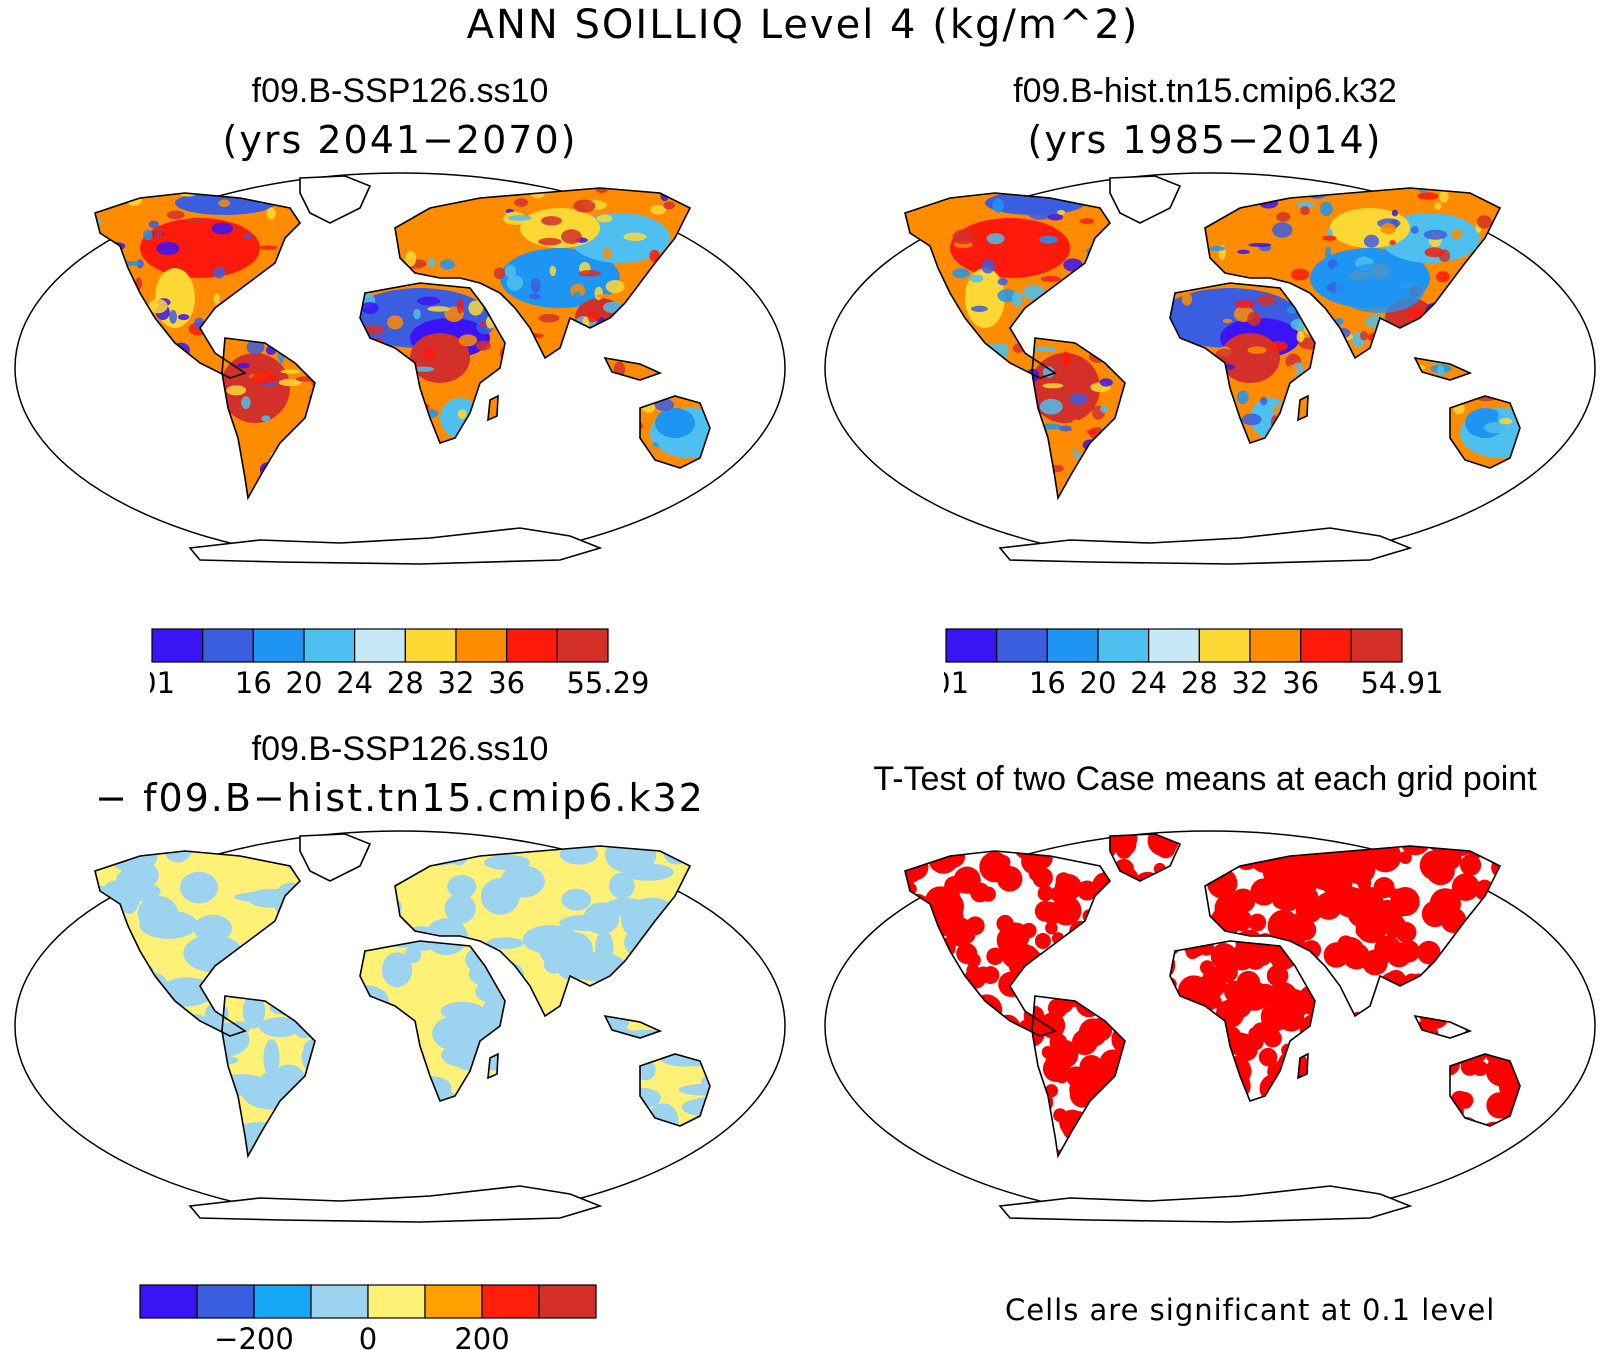  I want to click on panel-2-subtitle: (yrs 1985−2014), so click(1205, 140).